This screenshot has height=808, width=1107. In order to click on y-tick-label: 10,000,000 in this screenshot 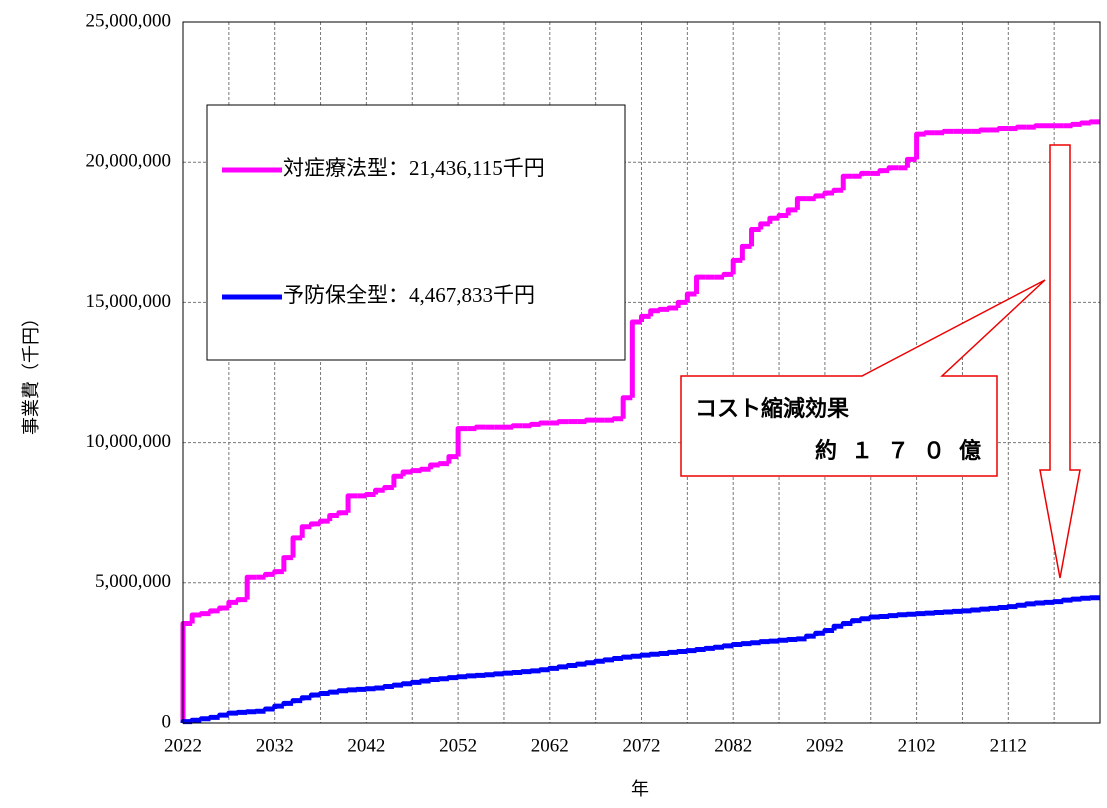, I will do `click(129, 441)`.